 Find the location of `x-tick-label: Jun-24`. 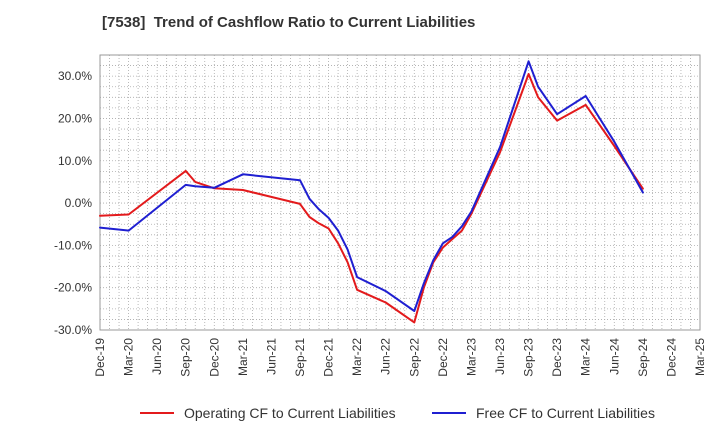

x-tick-label: Jun-24 is located at coordinates (614, 356).